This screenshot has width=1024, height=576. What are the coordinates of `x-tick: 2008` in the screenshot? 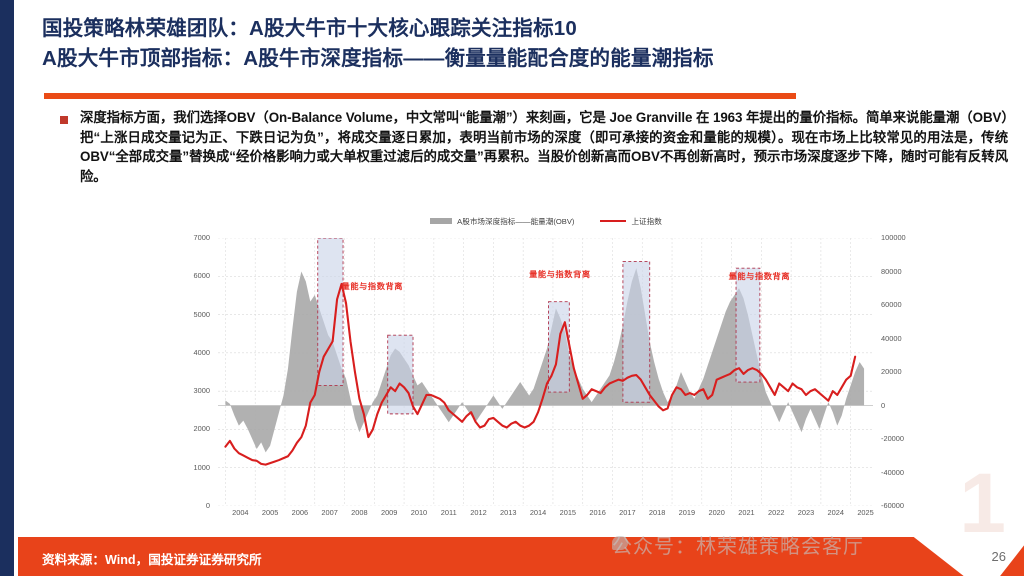 It's located at (359, 512).